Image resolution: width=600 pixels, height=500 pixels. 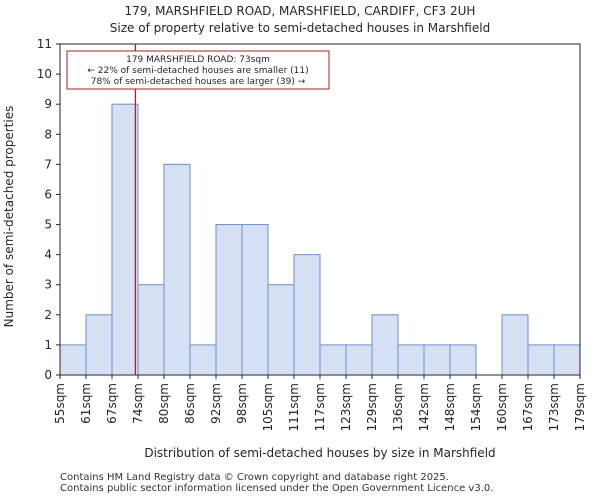 I want to click on bar-74sqm, so click(x=151, y=330).